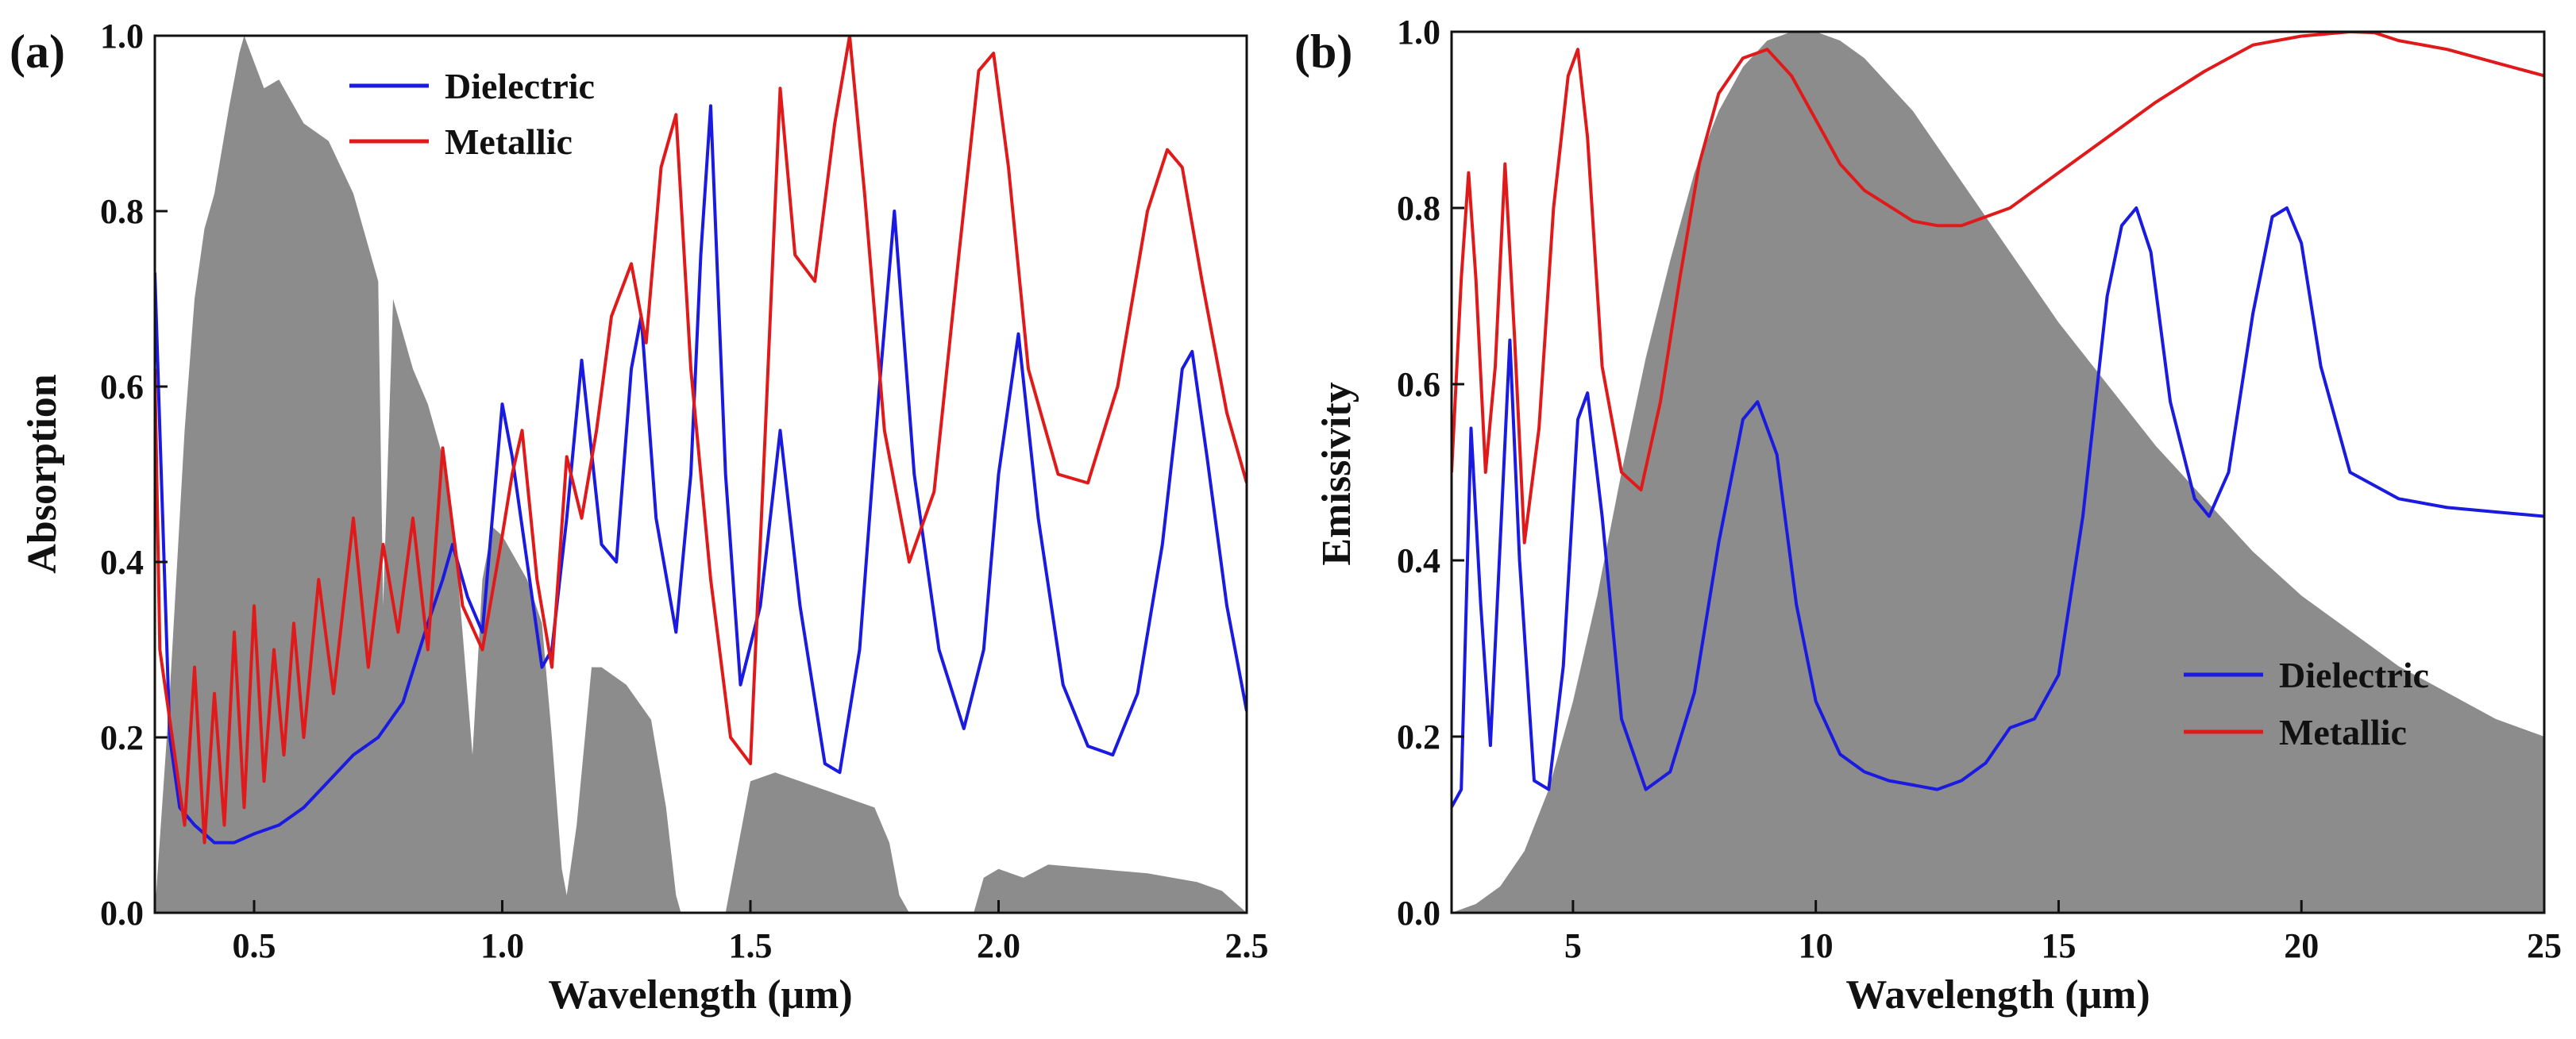  Describe the element at coordinates (122, 36) in the screenshot. I see `panel-a-y-tick-label: 1.0` at that location.